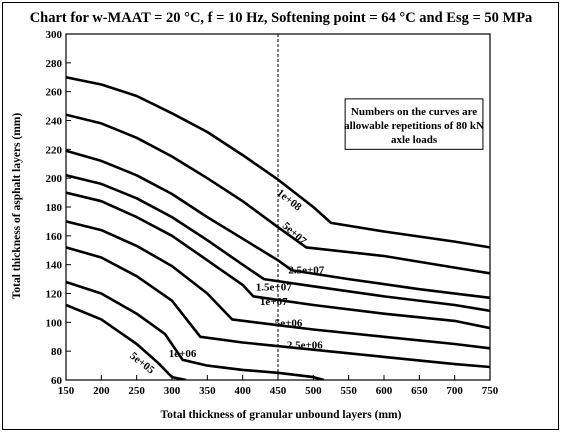 The image size is (561, 432). What do you see at coordinates (195, 330) in the screenshot?
I see `series-line-1e+06` at bounding box center [195, 330].